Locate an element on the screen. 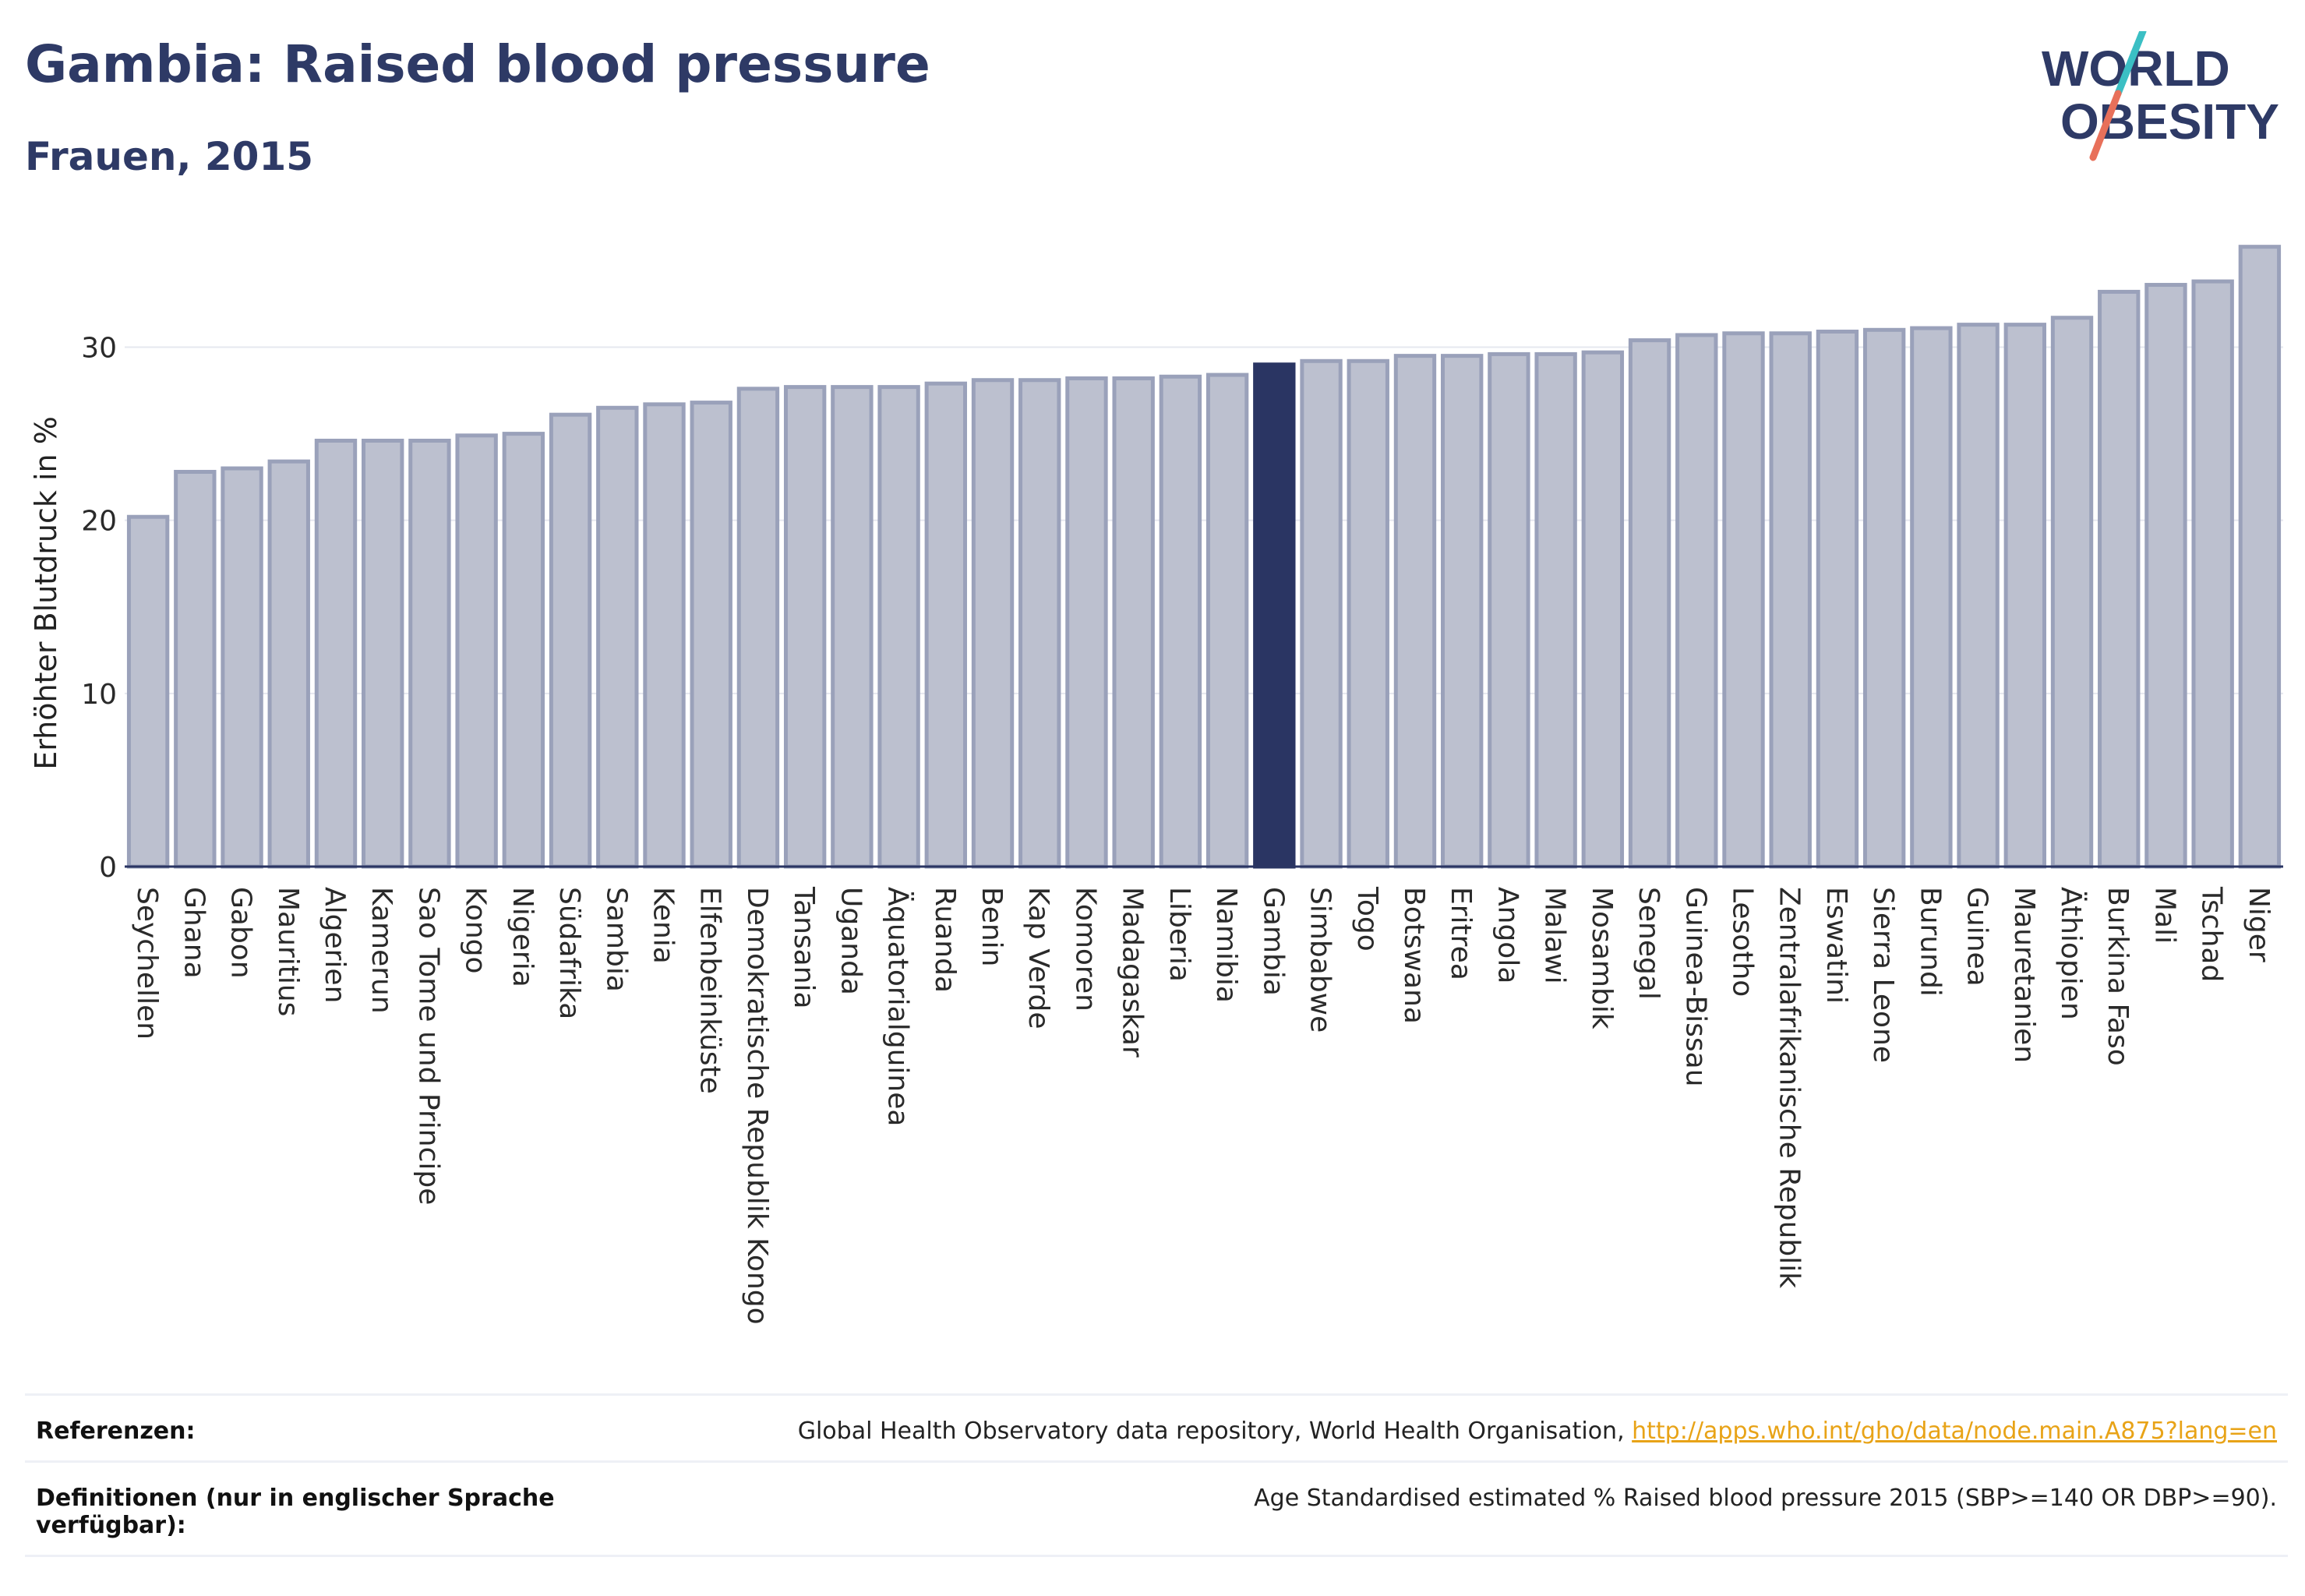  x-tick-label: Mauretanien is located at coordinates (2024, 975).